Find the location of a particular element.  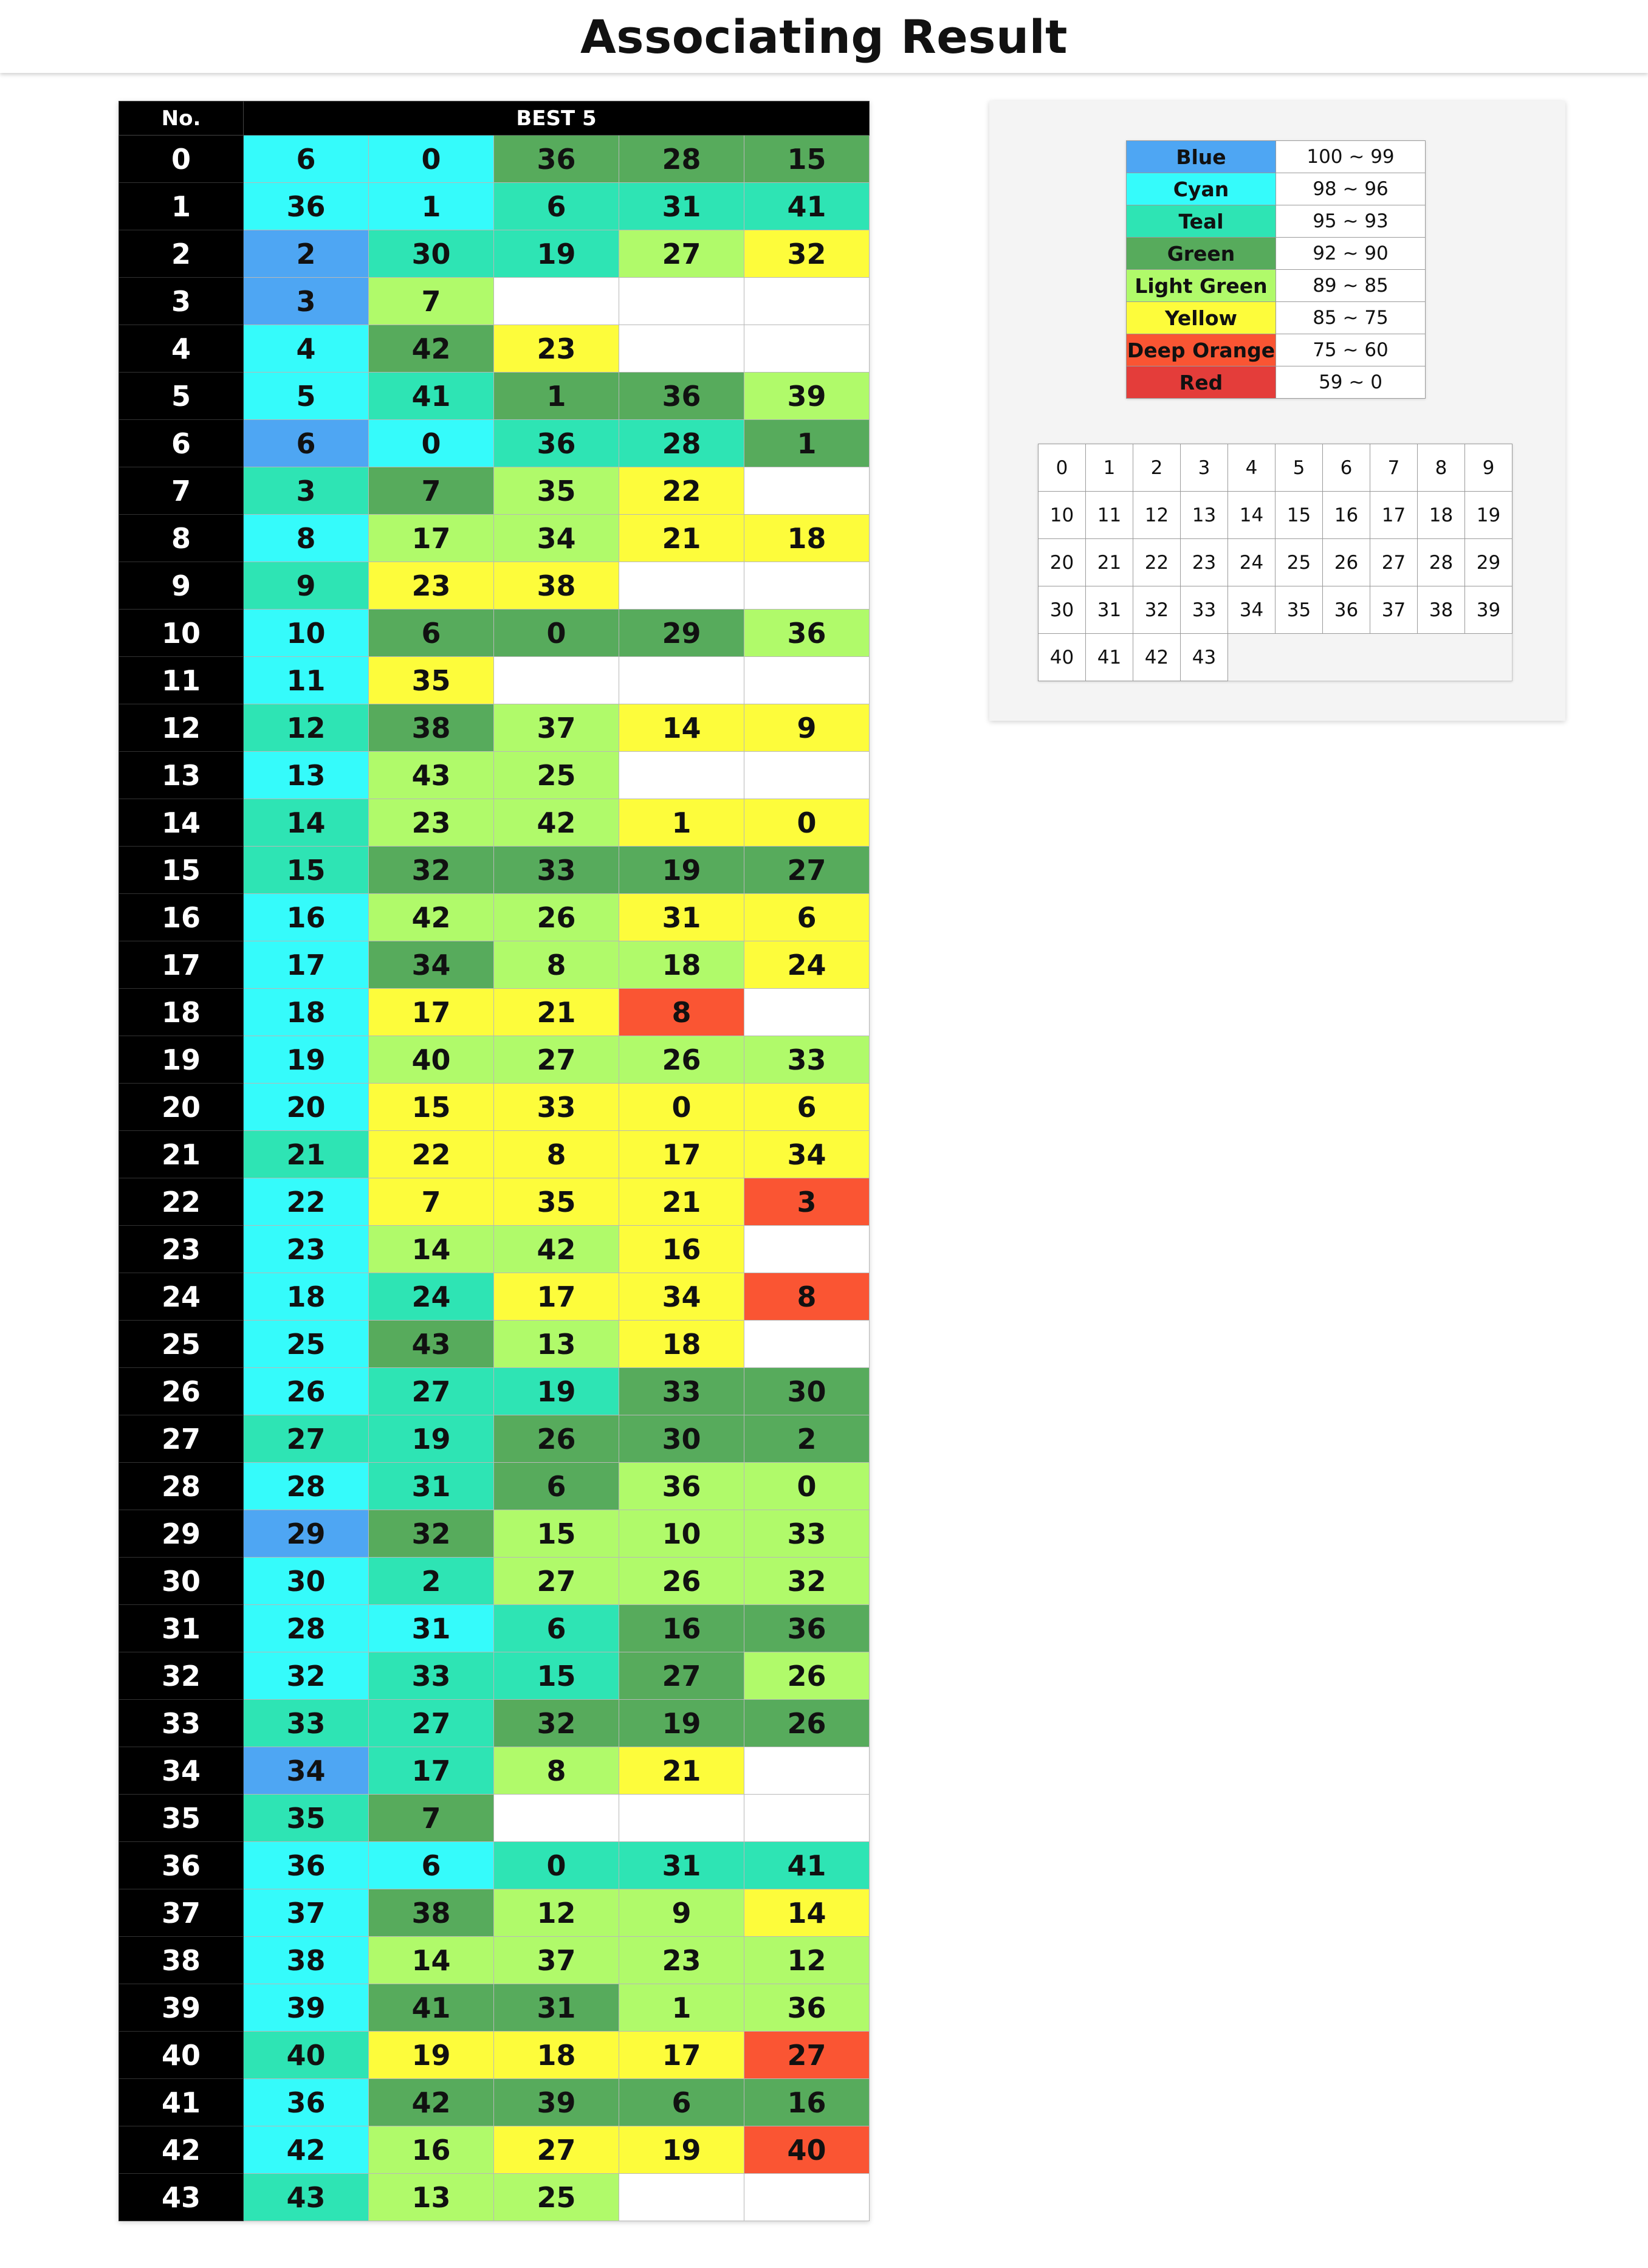

index-grid-cell: 14 is located at coordinates (1251, 515).